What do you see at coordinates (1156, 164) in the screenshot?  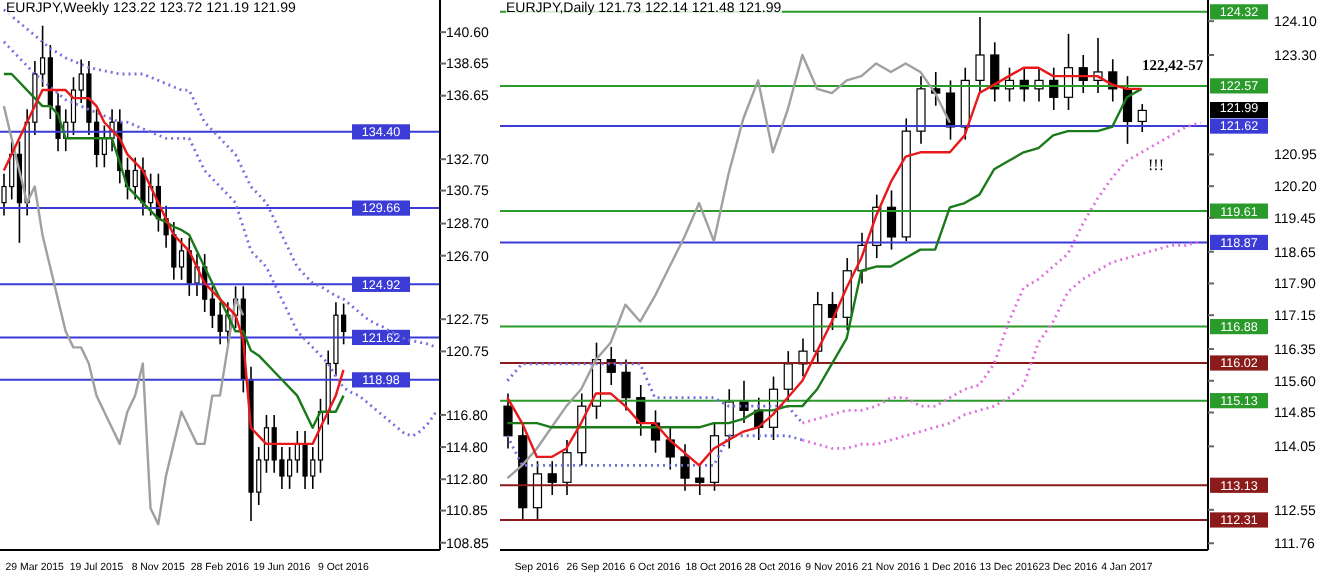 I see `annotation: !!!` at bounding box center [1156, 164].